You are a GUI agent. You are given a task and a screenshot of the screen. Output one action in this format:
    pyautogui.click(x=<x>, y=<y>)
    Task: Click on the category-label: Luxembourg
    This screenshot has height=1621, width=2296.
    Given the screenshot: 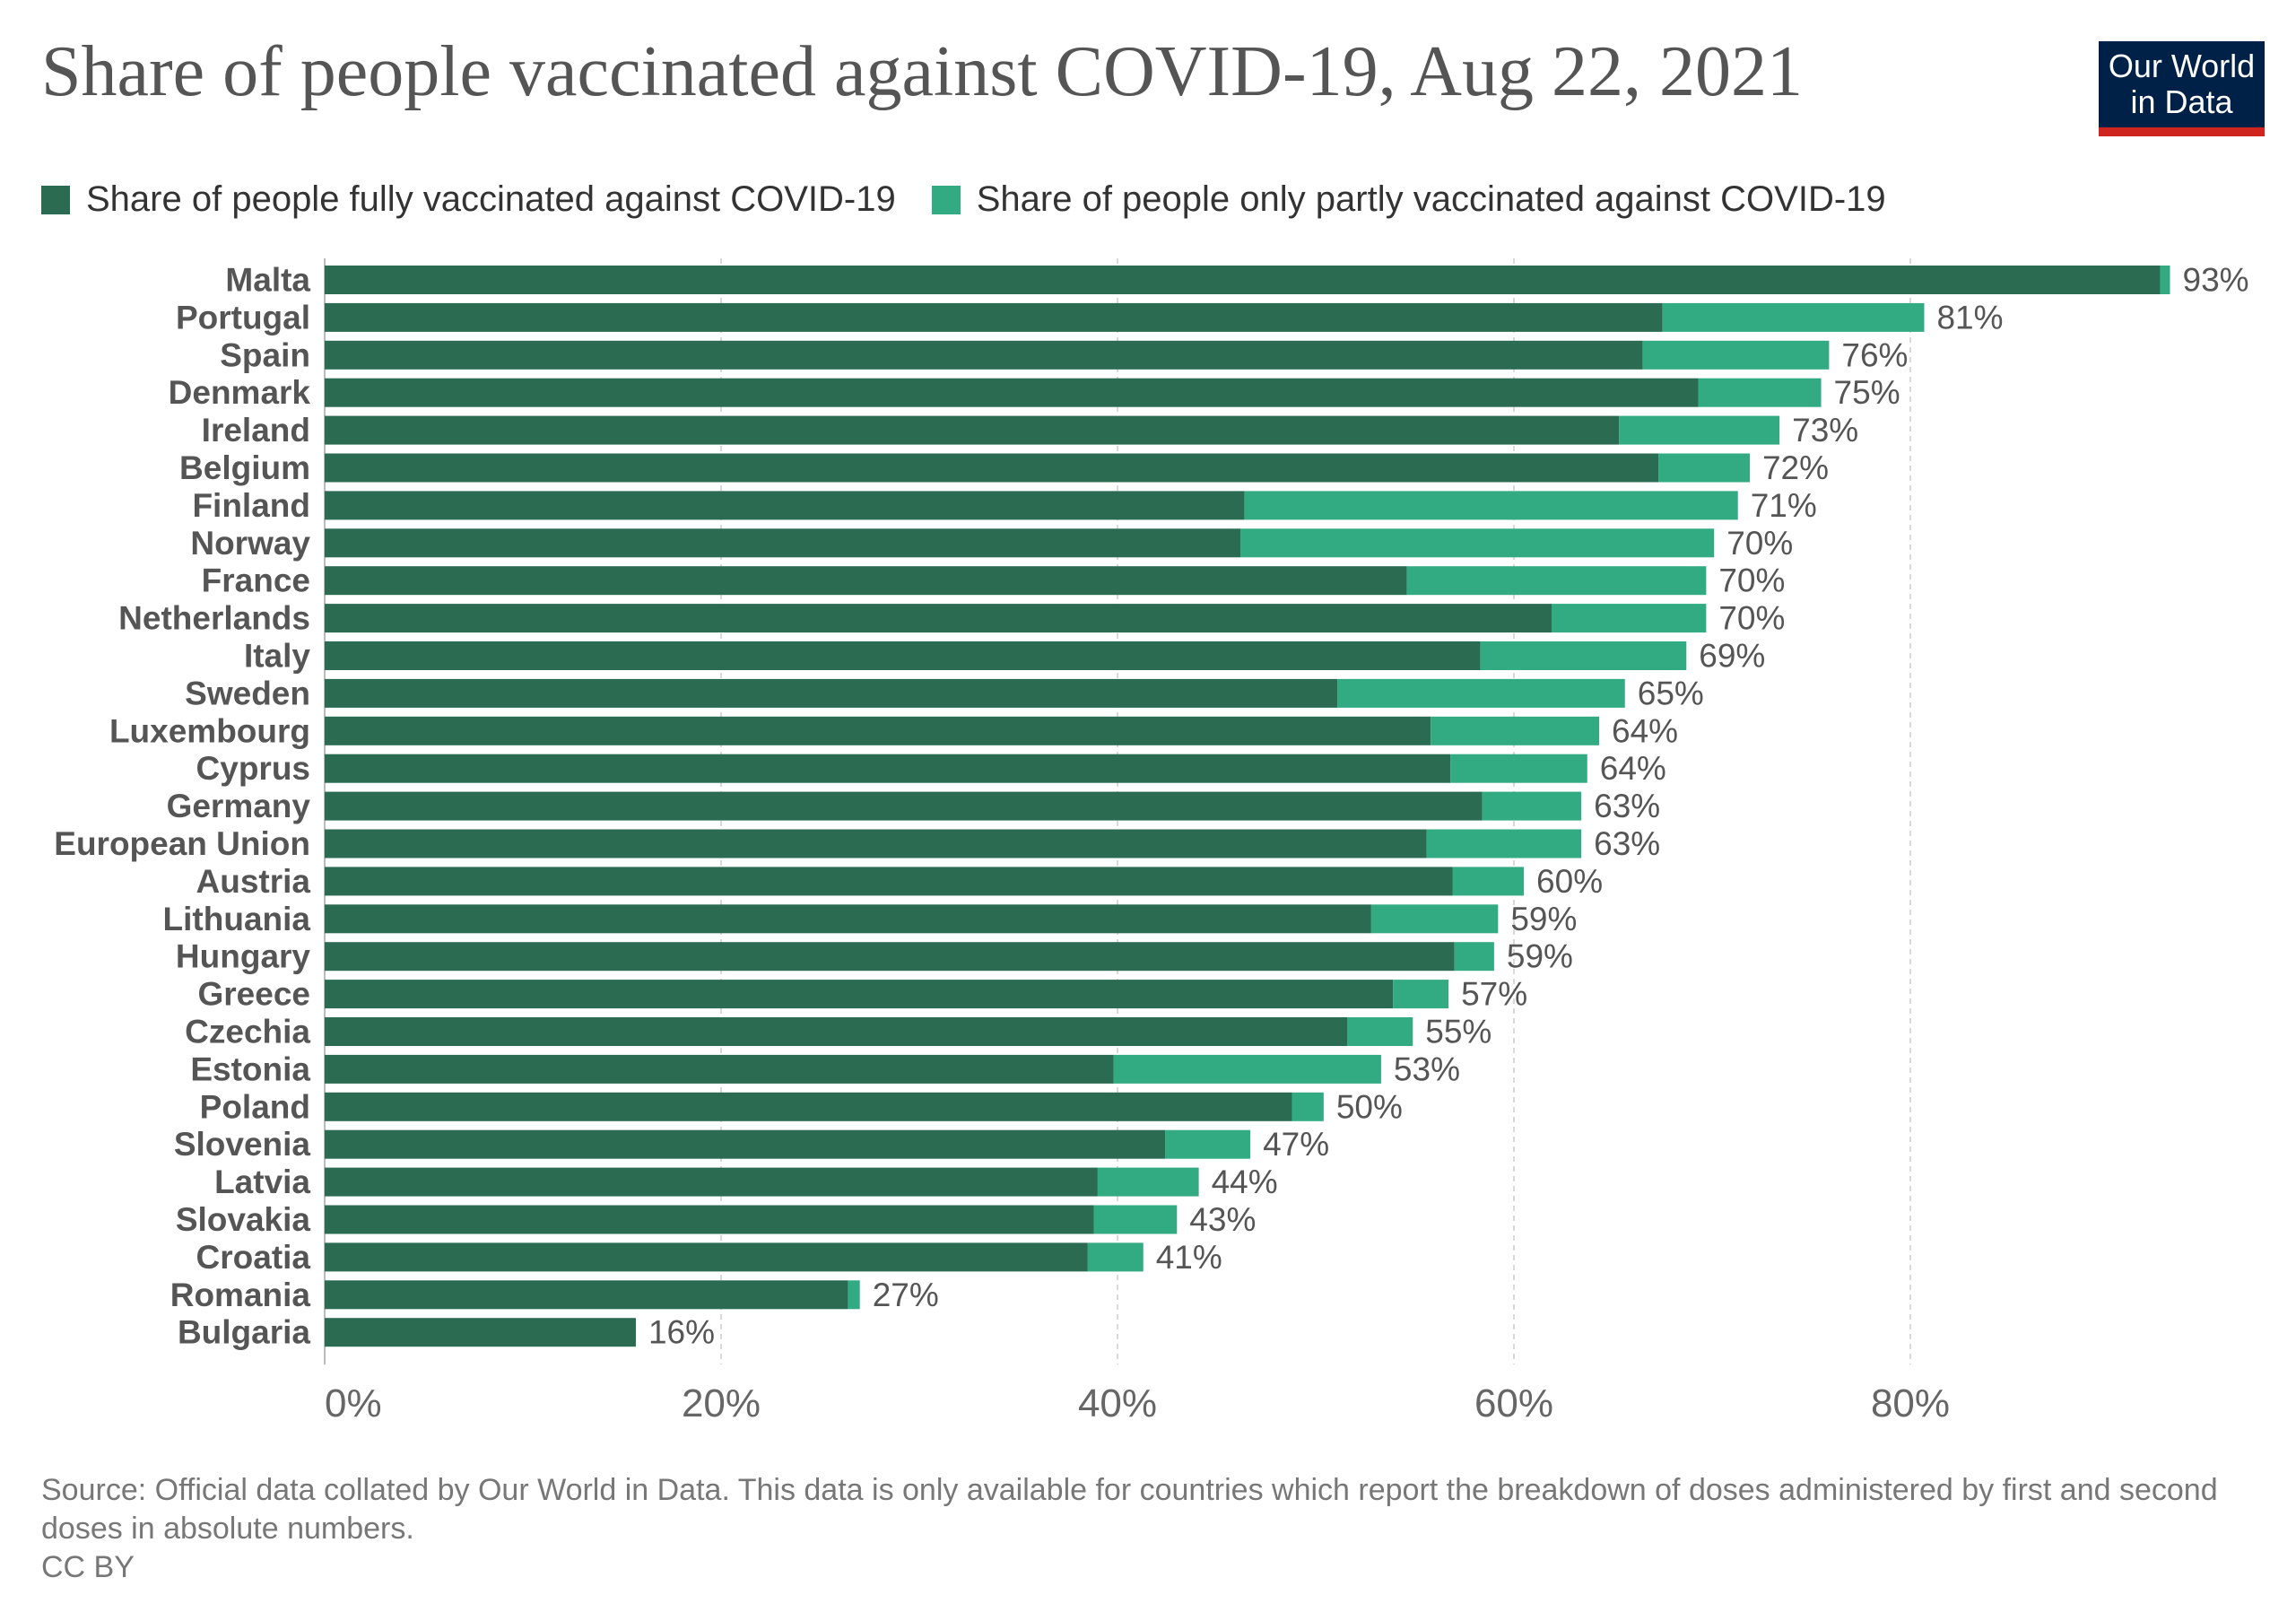 What is the action you would take?
    pyautogui.click(x=209, y=730)
    